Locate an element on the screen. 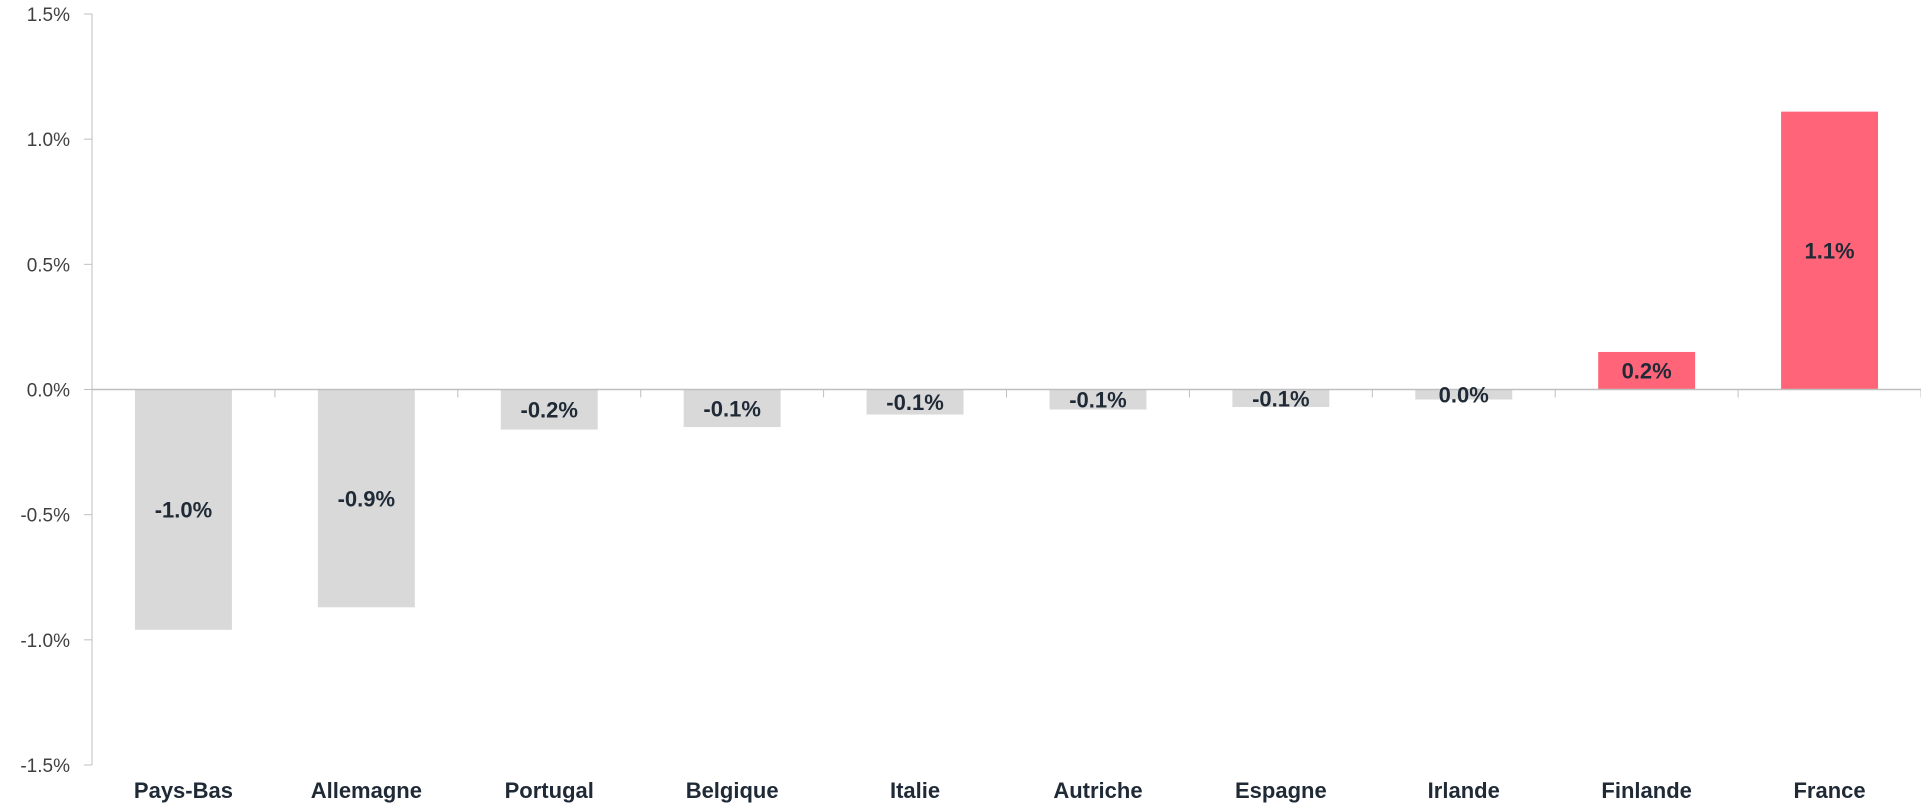 The image size is (1921, 812). category-label: France is located at coordinates (1829, 790).